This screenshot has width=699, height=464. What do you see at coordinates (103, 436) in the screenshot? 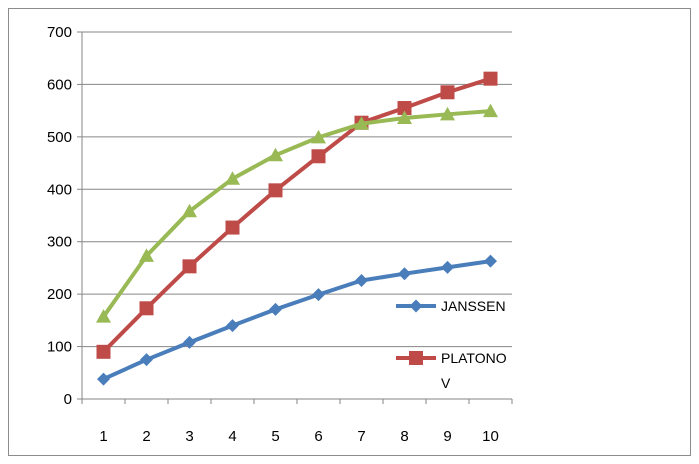
I see `x-tick-label: 1` at bounding box center [103, 436].